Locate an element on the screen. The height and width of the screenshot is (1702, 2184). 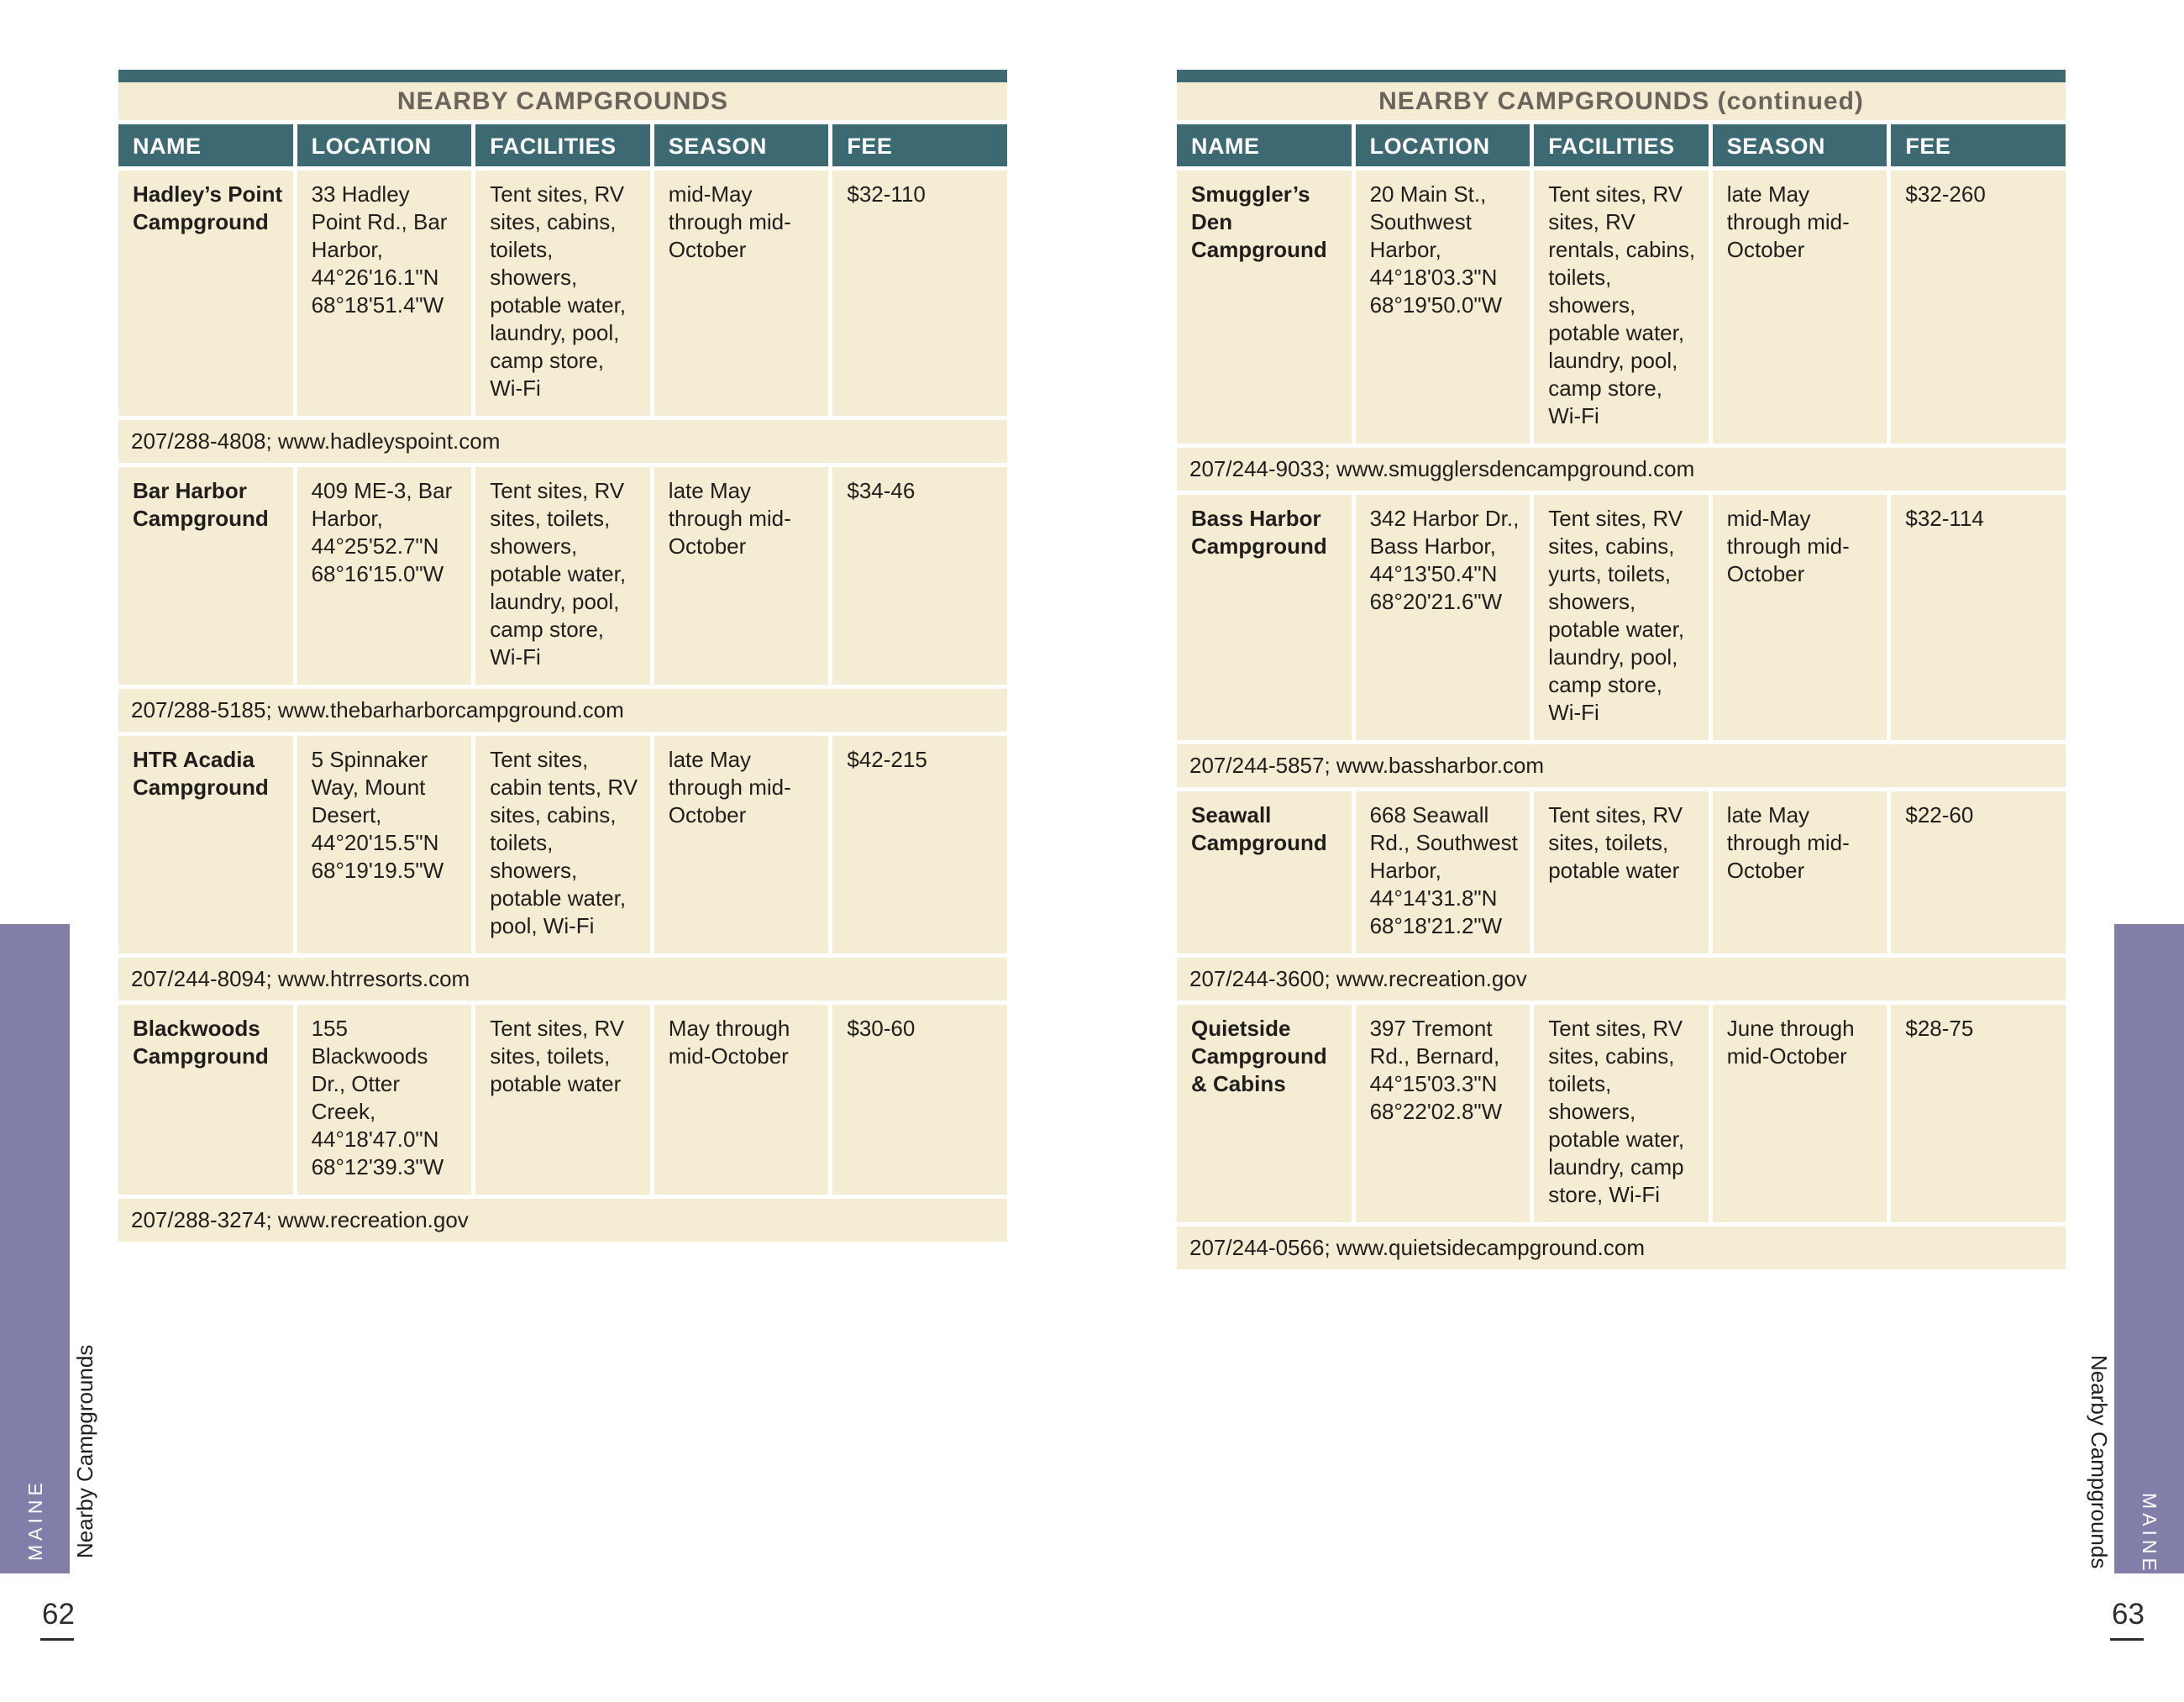
campground-name: Bass Harbor Campground is located at coordinates (1264, 617).